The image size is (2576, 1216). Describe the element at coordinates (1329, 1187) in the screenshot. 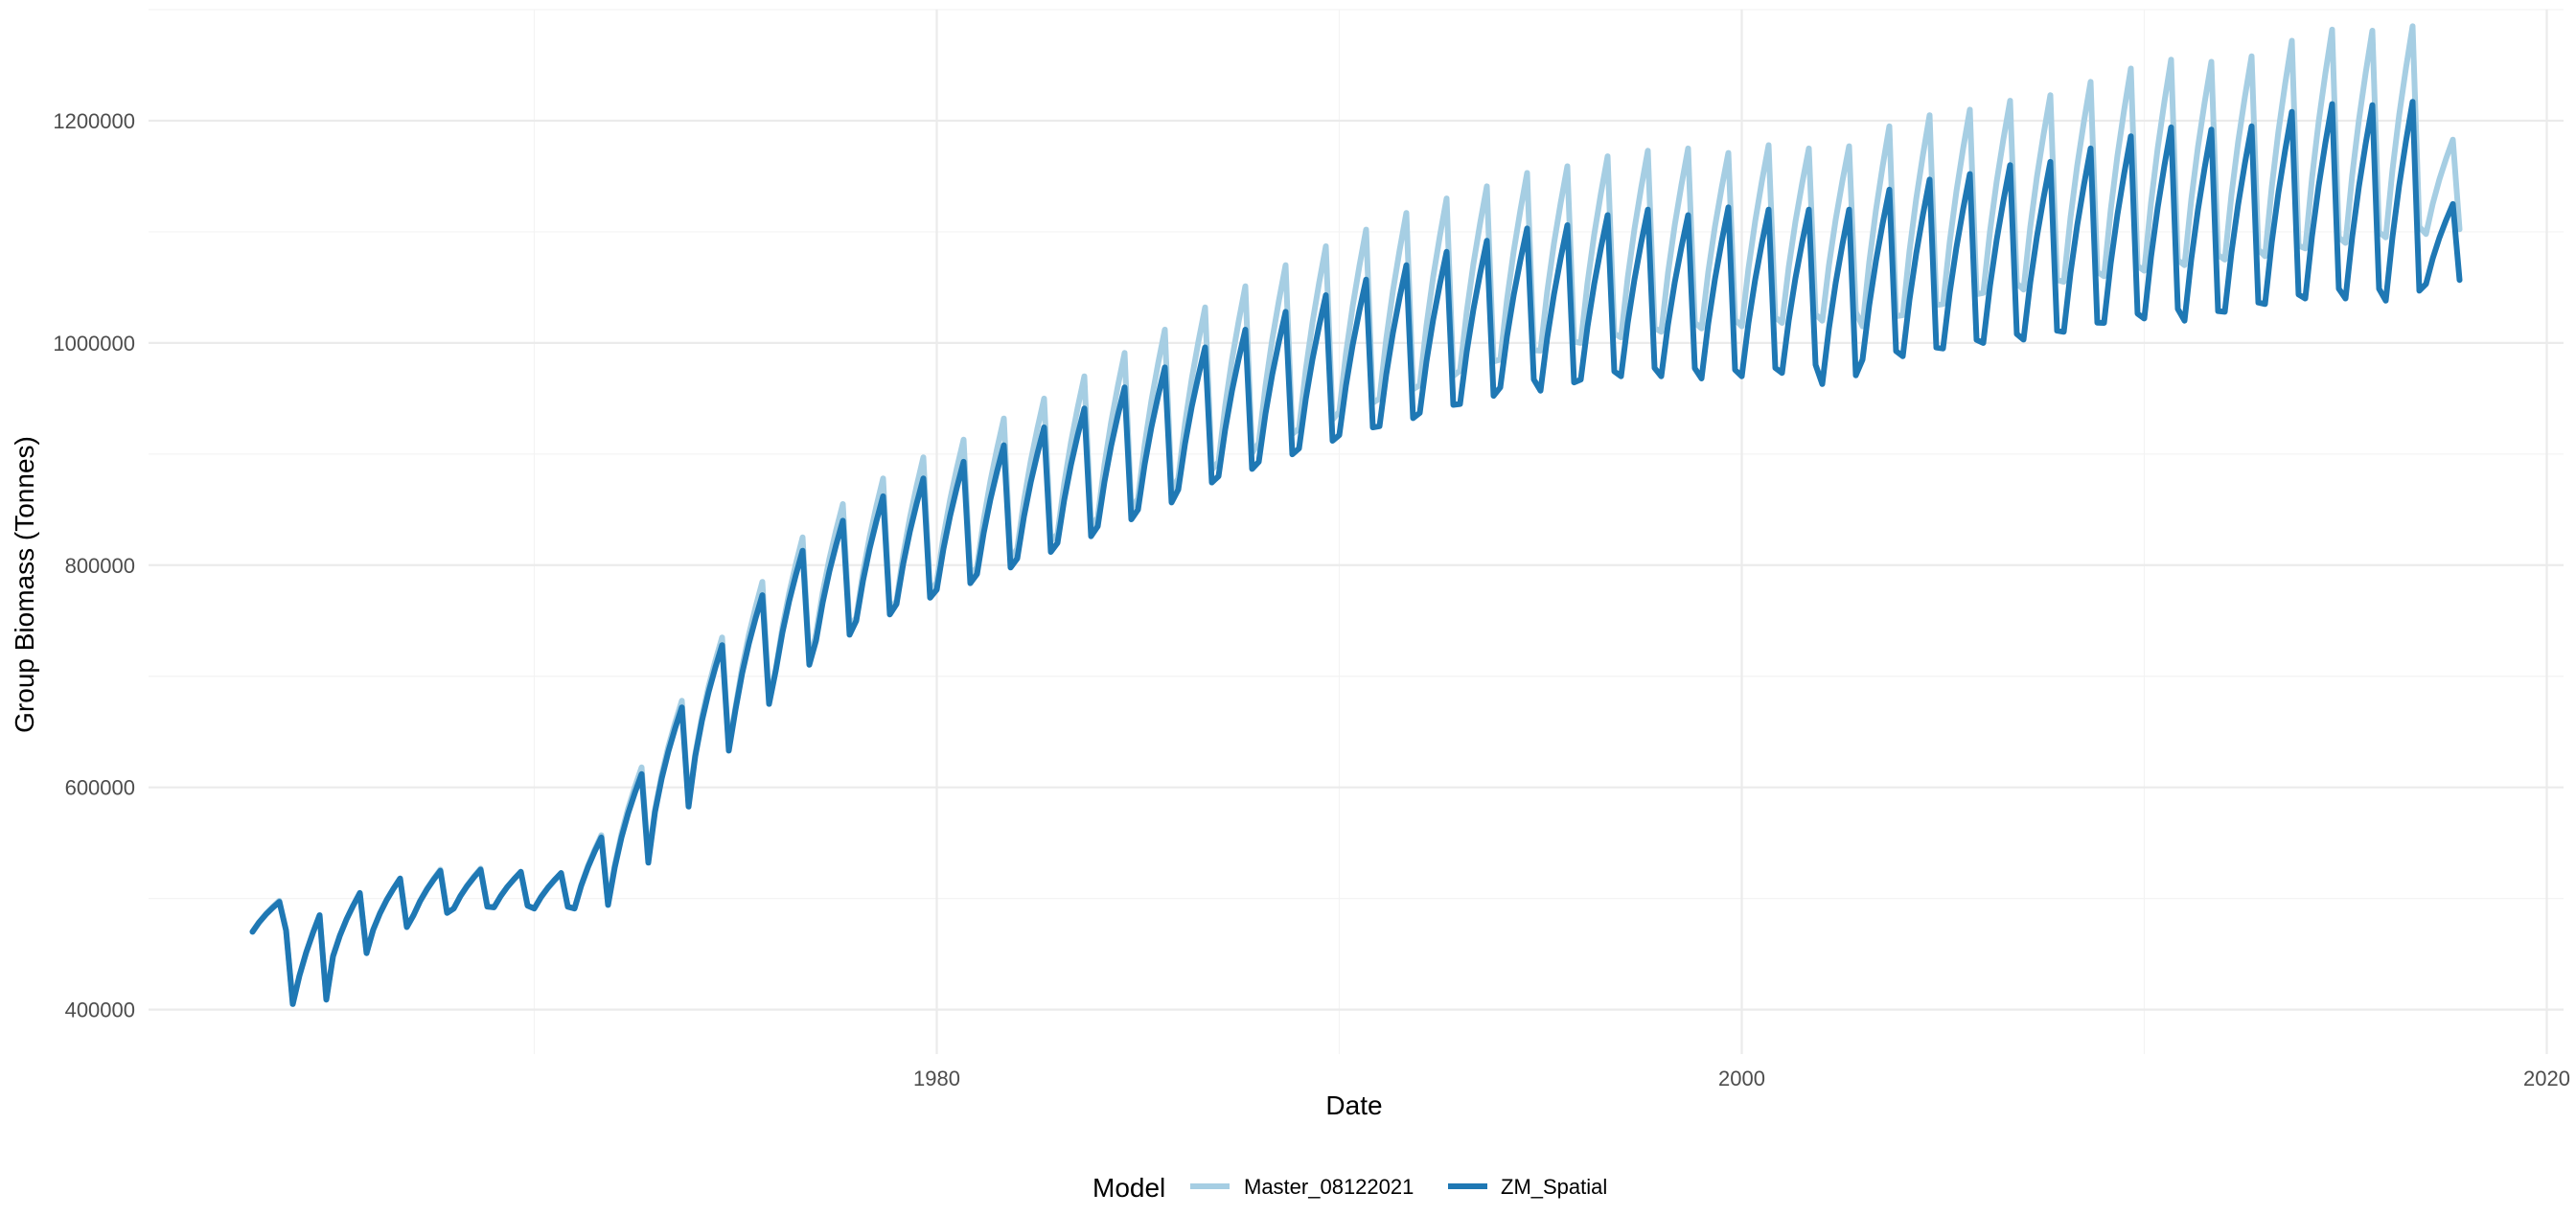

I see `legend-label-master-08122021: Master_08122021` at that location.